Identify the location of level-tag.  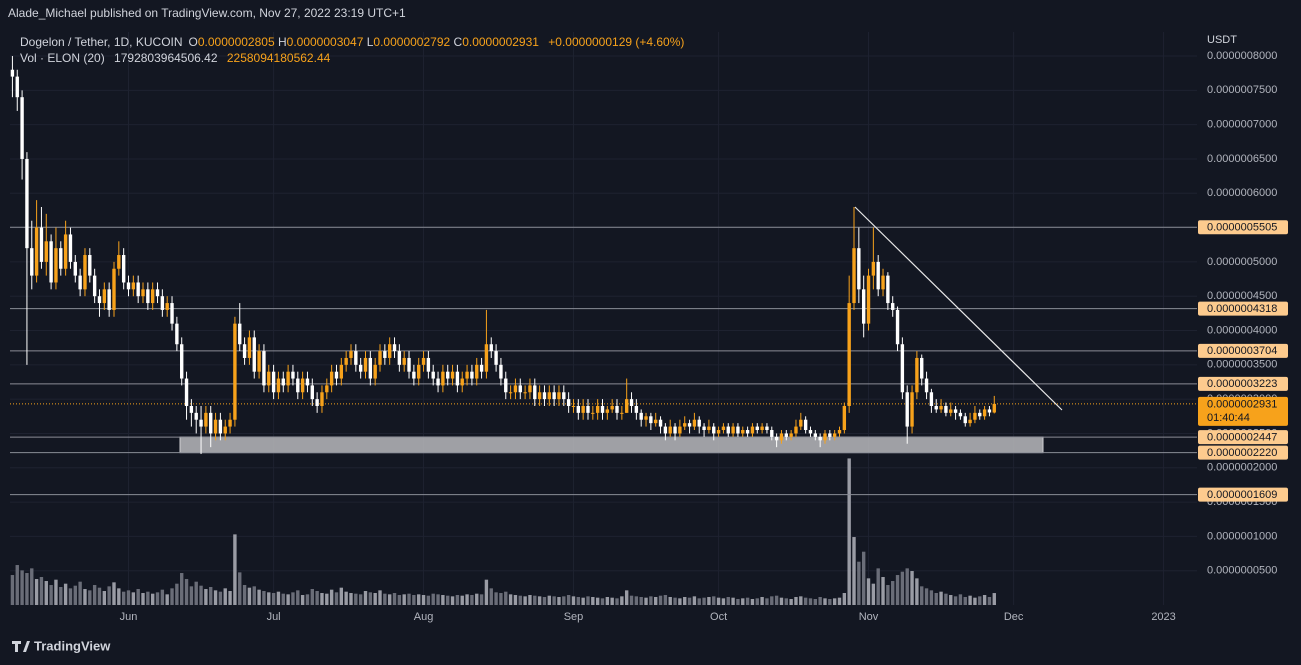
(1243, 350).